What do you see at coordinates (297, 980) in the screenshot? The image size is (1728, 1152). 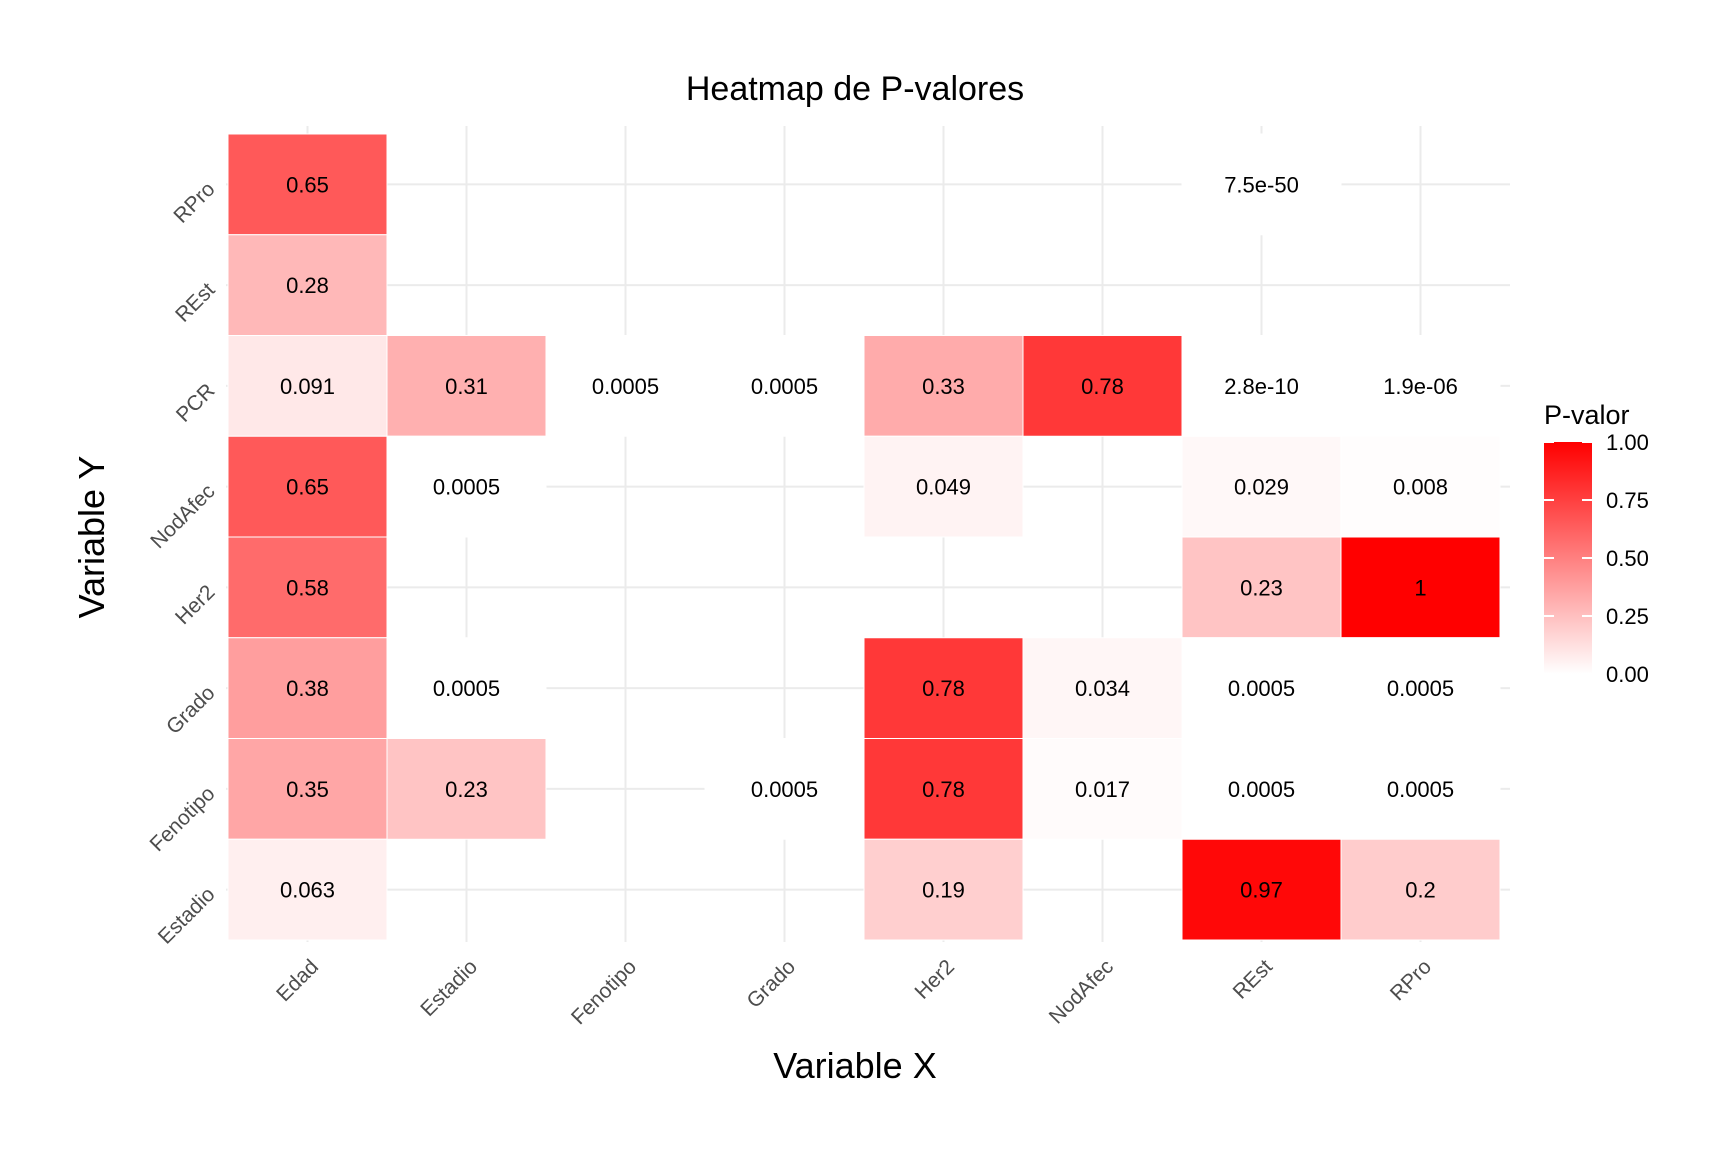 I see `x-tick-label: Edad` at bounding box center [297, 980].